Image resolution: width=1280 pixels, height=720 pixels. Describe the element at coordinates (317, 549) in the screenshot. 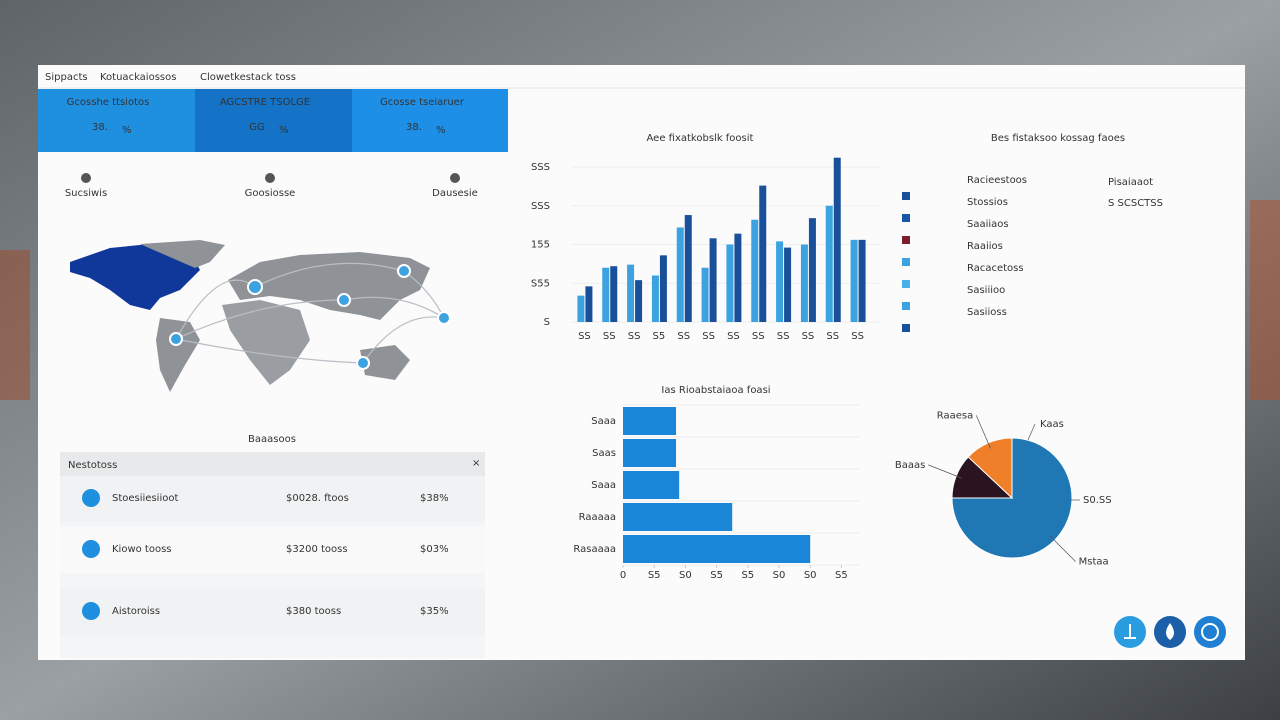

I see `table-cell: $3200 tooss` at that location.